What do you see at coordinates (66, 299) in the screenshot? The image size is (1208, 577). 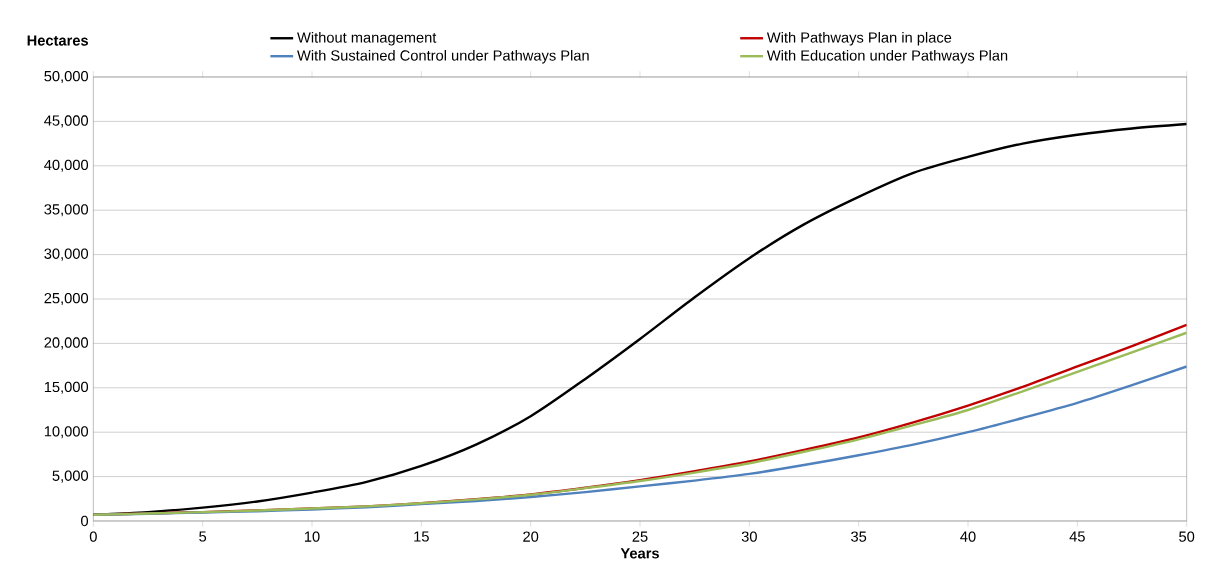 I see `y-tick-label: 25,000` at bounding box center [66, 299].